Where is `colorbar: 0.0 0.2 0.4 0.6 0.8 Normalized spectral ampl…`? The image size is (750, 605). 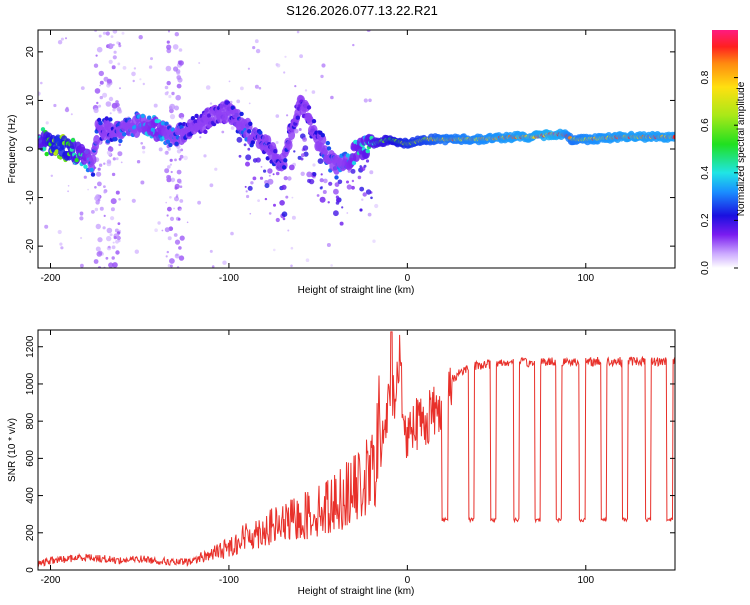 colorbar: 0.0 0.2 0.4 0.6 0.8 Normalized spectral ampl… is located at coordinates (723, 152).